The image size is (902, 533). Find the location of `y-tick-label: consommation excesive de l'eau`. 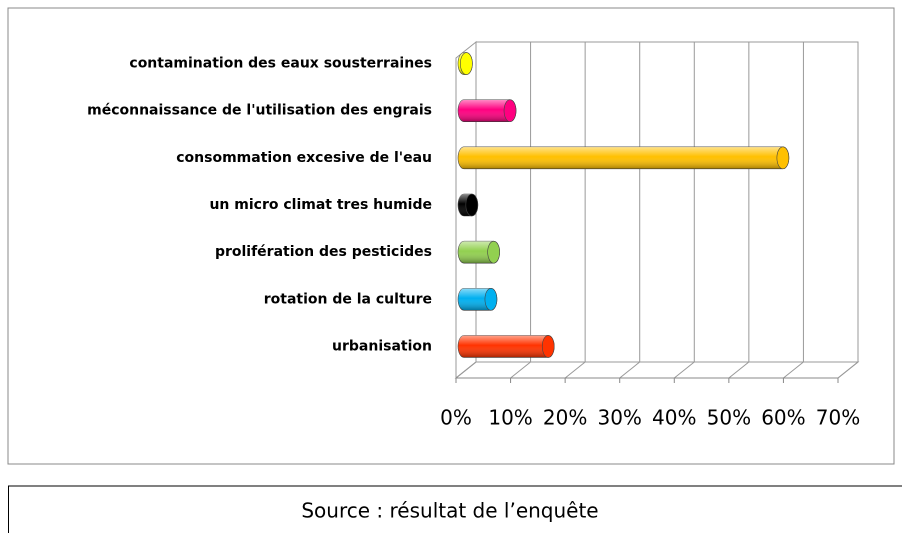

y-tick-label: consommation excesive de l'eau is located at coordinates (304, 158).